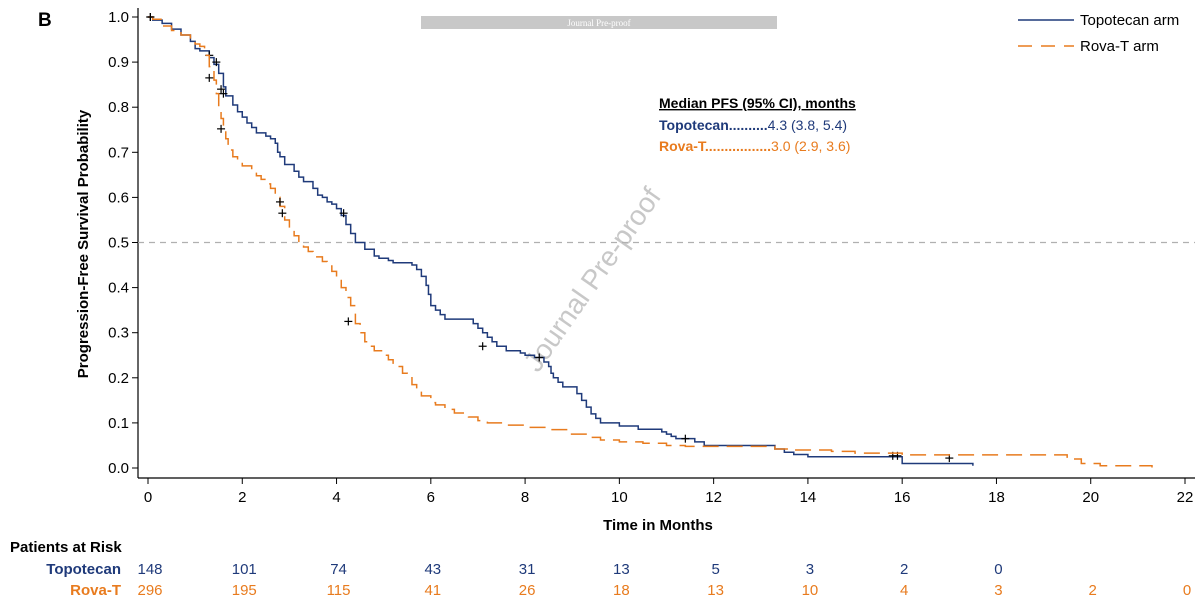 This screenshot has width=1200, height=606. What do you see at coordinates (904, 590) in the screenshot?
I see `risk-count-rova: 4` at bounding box center [904, 590].